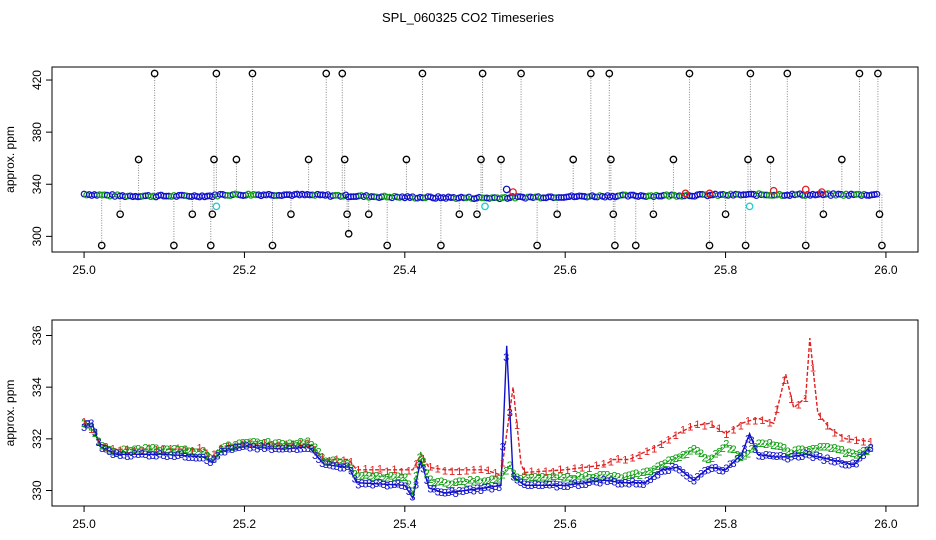 This screenshot has width=936, height=540. Describe the element at coordinates (245, 524) in the screenshot. I see `x-tick-label: 25.2` at that location.